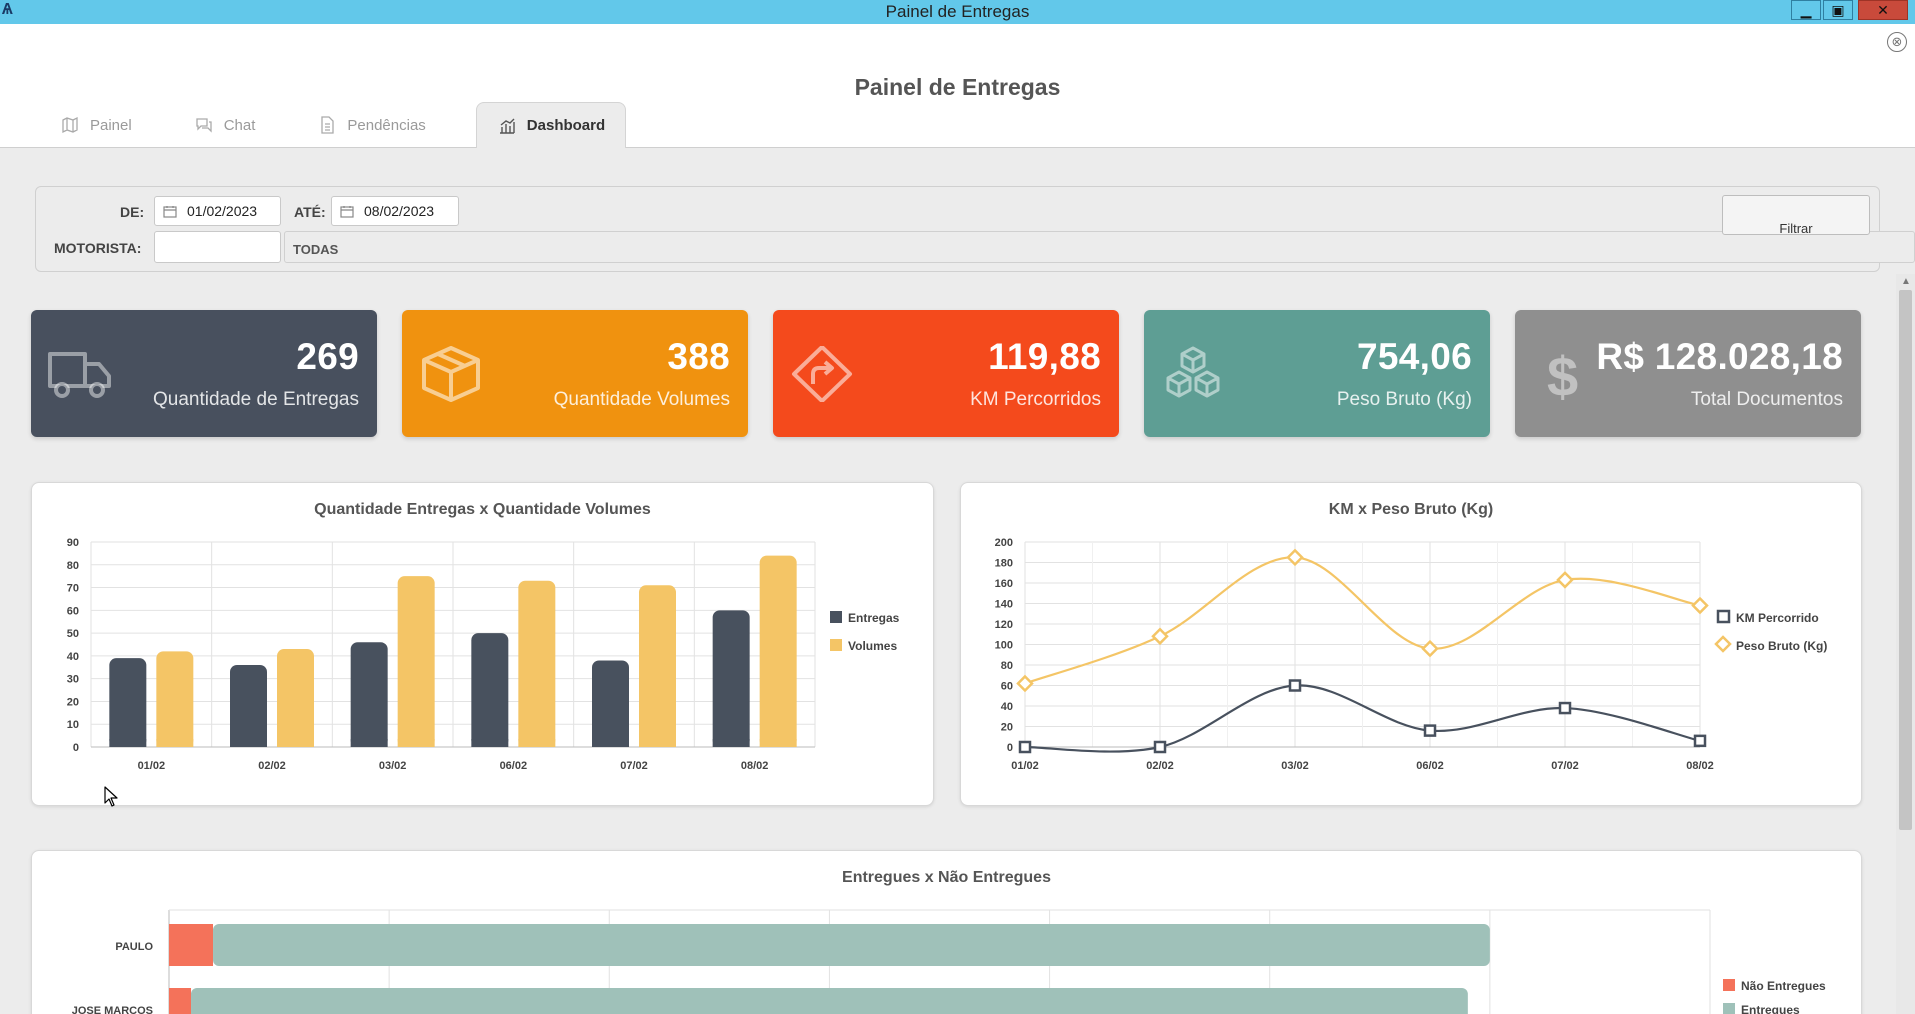 This screenshot has width=1915, height=1014. What do you see at coordinates (1806, 10) in the screenshot?
I see `minimize-button: ▁` at bounding box center [1806, 10].